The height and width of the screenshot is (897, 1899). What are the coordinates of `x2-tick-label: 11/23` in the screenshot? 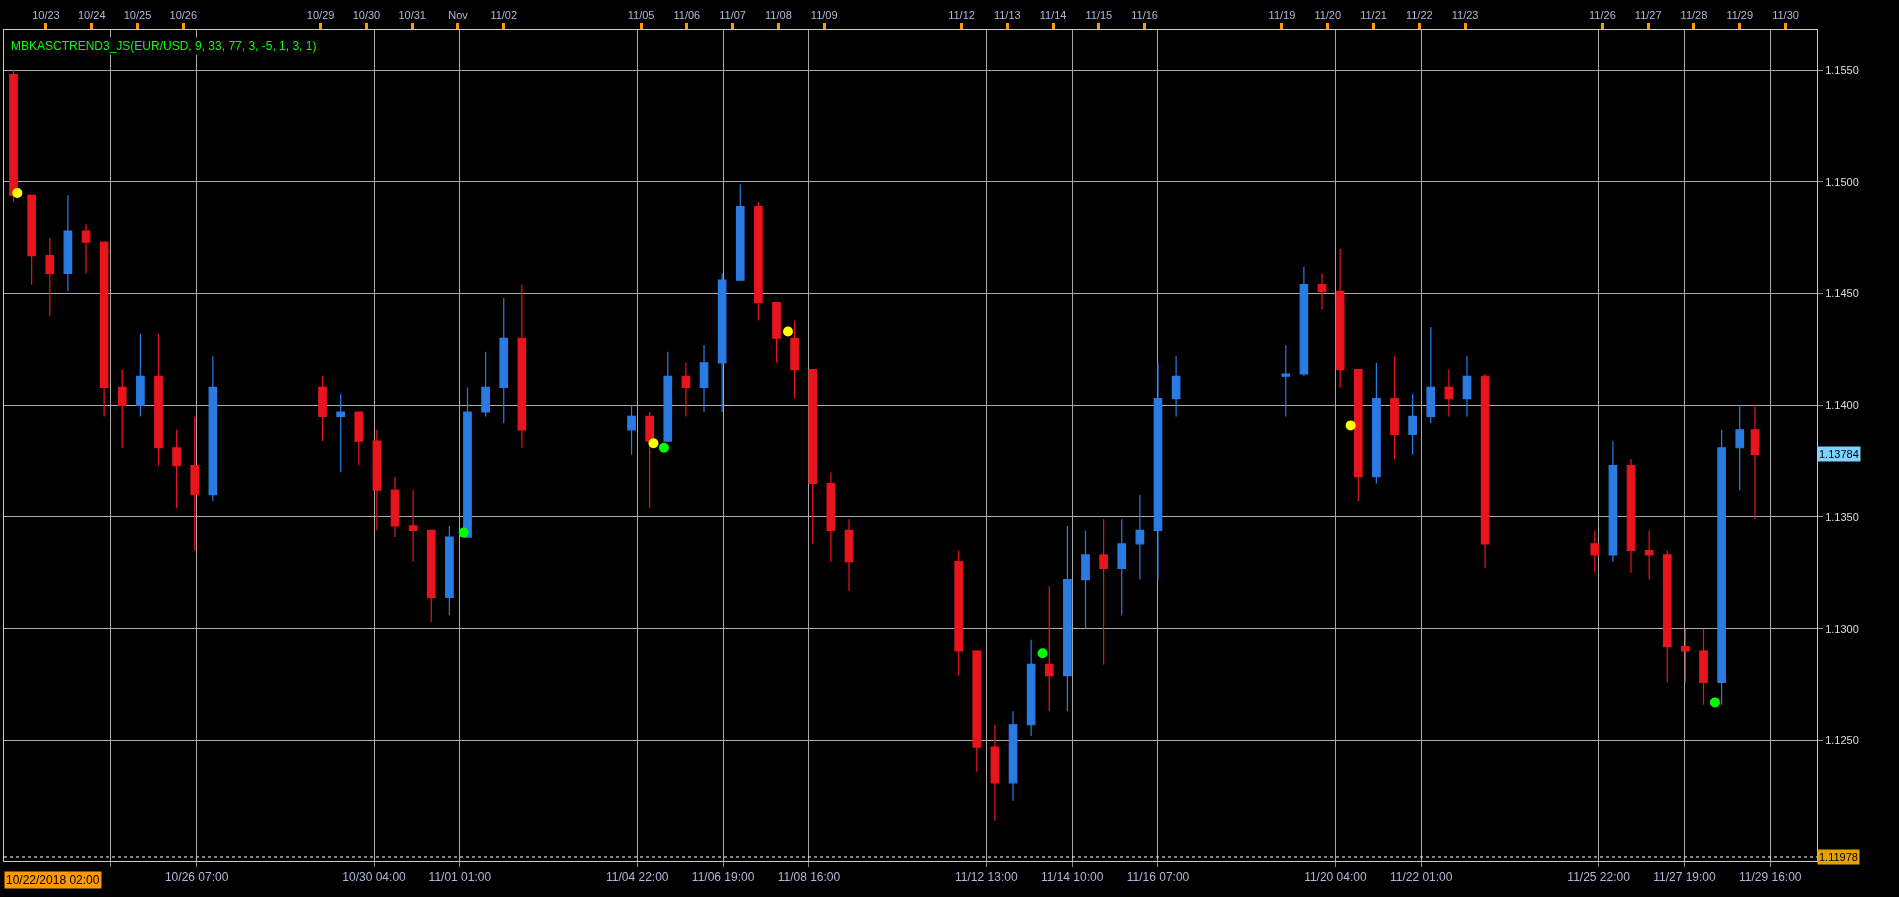 It's located at (1465, 14).